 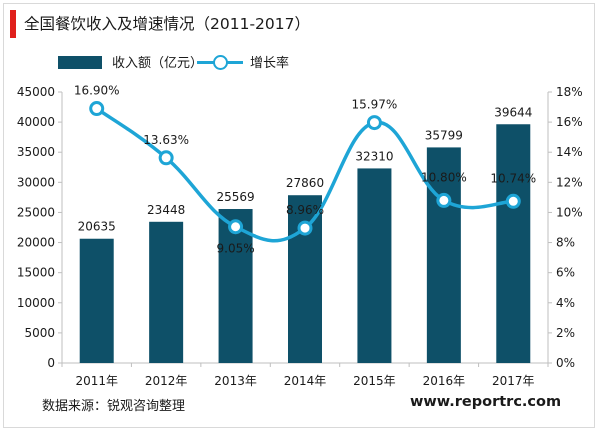 I want to click on y-tick-label-right: 6%, so click(x=565, y=273).